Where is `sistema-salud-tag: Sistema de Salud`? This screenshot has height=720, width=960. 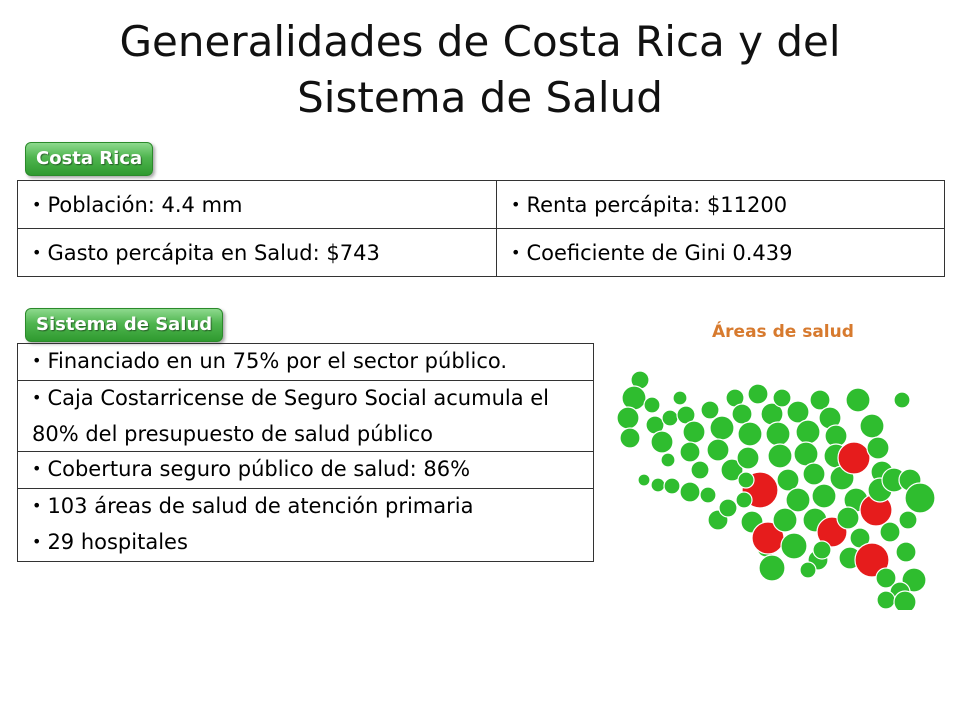
sistema-salud-tag: Sistema de Salud is located at coordinates (124, 325).